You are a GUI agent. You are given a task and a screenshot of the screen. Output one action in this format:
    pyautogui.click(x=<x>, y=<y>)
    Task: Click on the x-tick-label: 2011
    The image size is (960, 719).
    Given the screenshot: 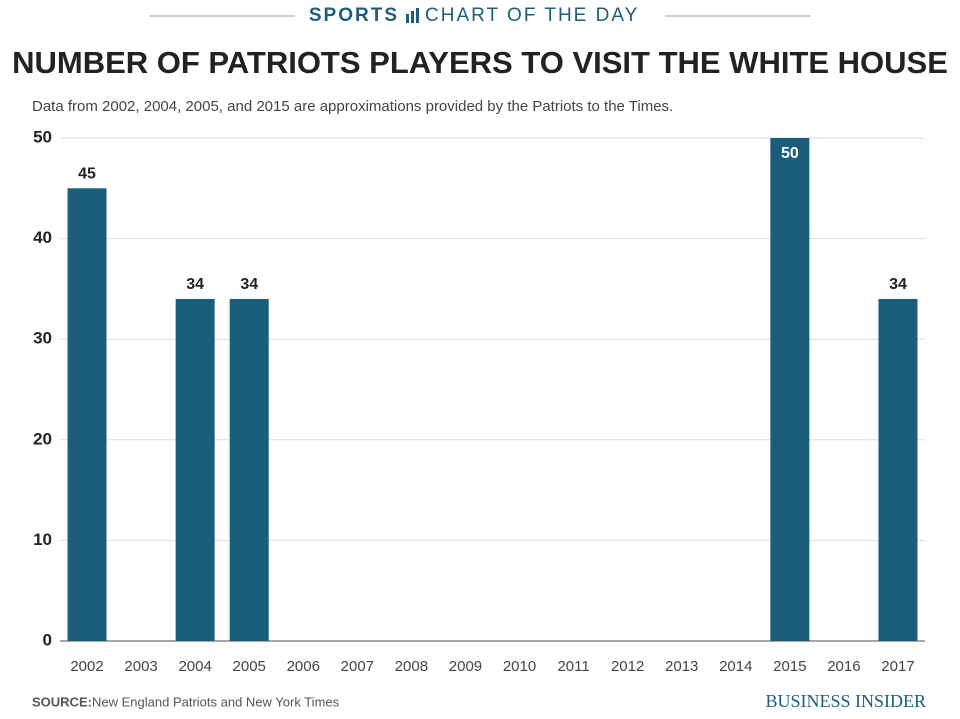 What is the action you would take?
    pyautogui.click(x=573, y=666)
    